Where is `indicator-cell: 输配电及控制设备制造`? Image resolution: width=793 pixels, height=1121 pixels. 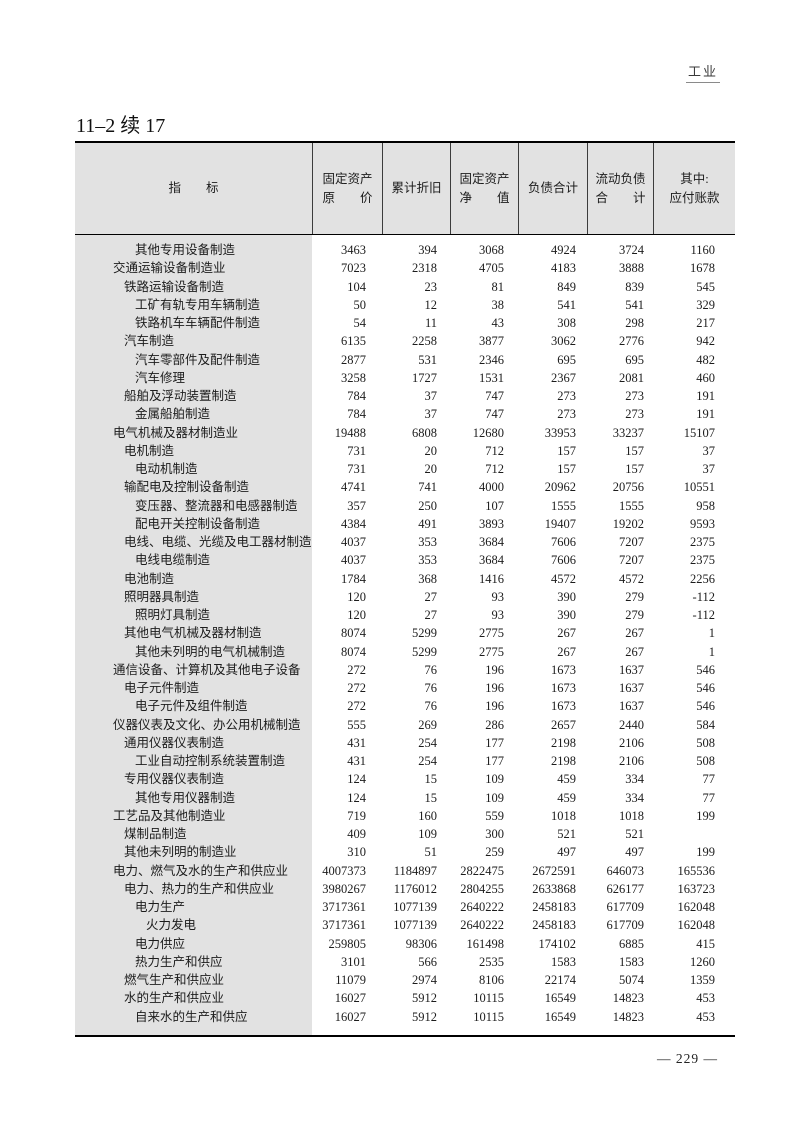 indicator-cell: 输配电及控制设备制造 is located at coordinates (187, 487).